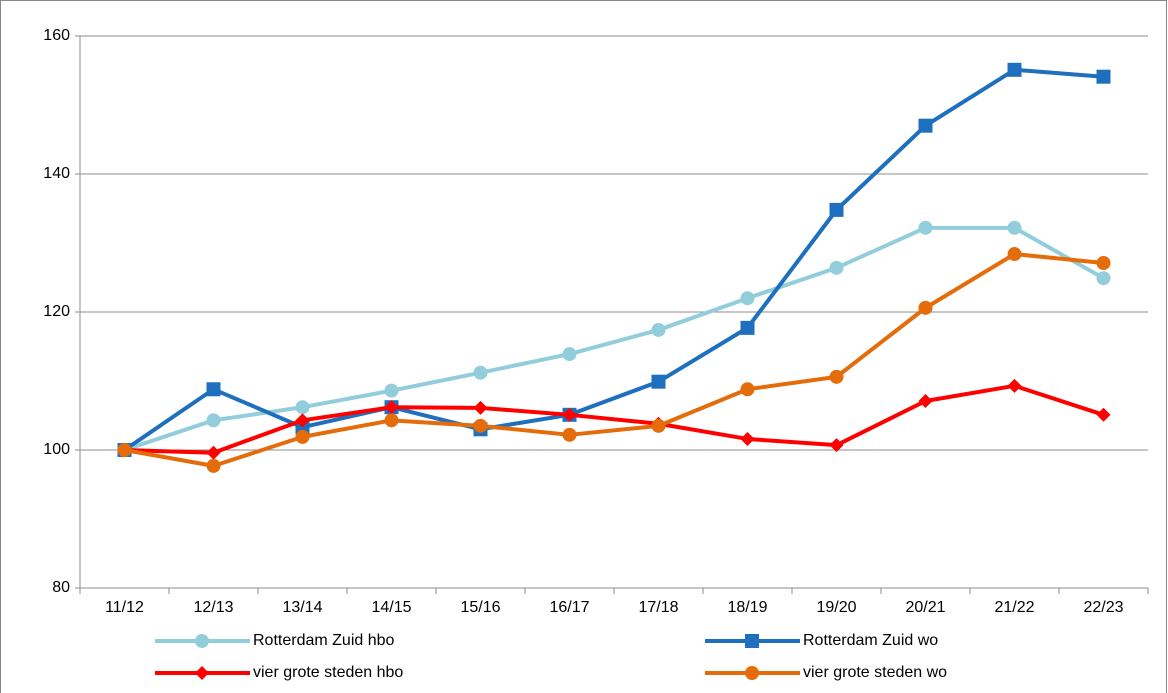 This screenshot has height=693, width=1168. What do you see at coordinates (925, 607) in the screenshot?
I see `x-tick-label: 20/21` at bounding box center [925, 607].